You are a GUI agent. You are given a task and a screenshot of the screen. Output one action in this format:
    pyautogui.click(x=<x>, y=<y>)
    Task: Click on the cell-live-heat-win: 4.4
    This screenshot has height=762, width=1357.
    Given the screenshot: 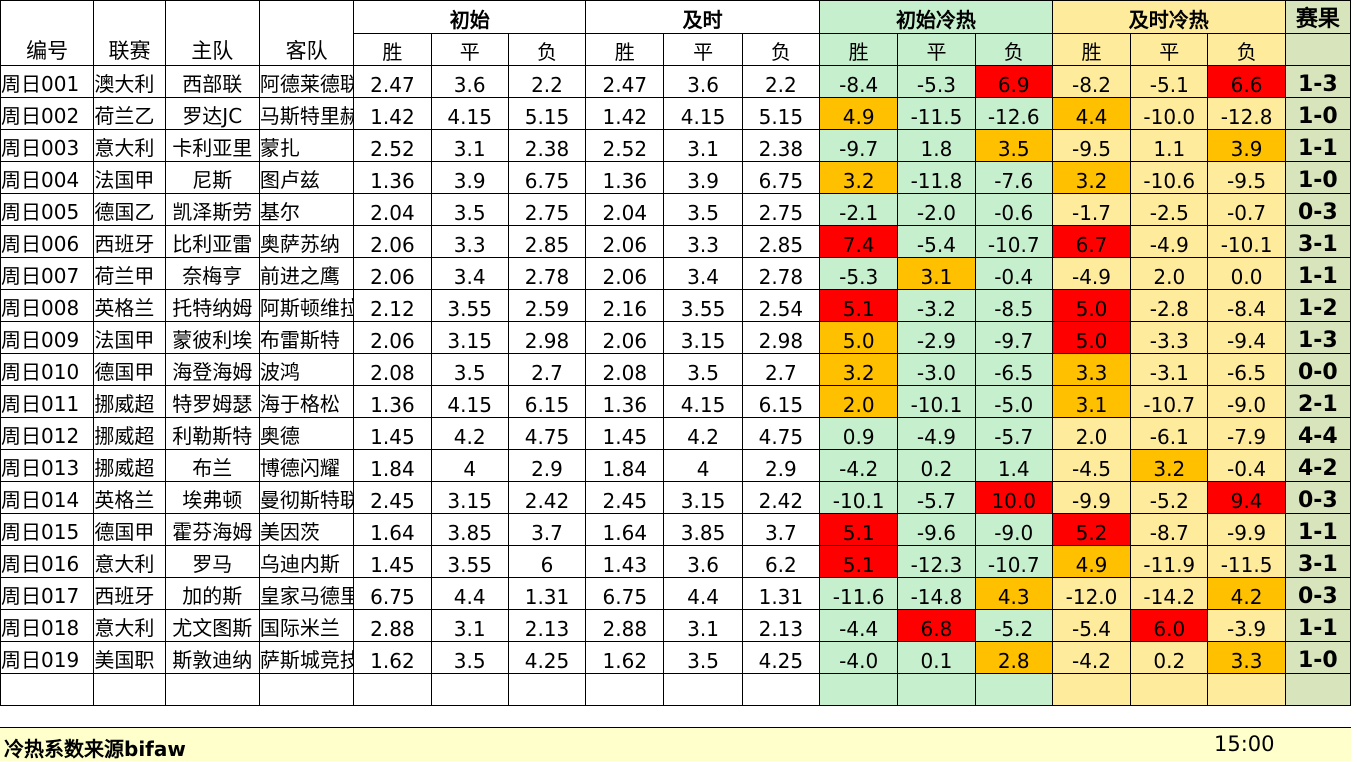 What is the action you would take?
    pyautogui.click(x=1091, y=113)
    